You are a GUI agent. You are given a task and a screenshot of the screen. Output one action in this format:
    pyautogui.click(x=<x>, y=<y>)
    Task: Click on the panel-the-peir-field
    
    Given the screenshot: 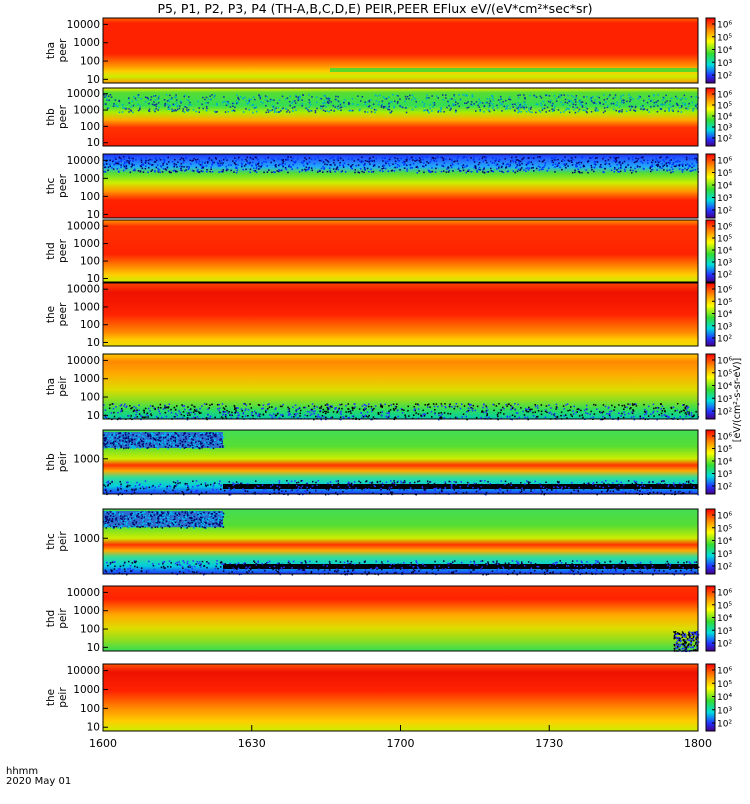 What is the action you would take?
    pyautogui.click(x=400, y=697)
    